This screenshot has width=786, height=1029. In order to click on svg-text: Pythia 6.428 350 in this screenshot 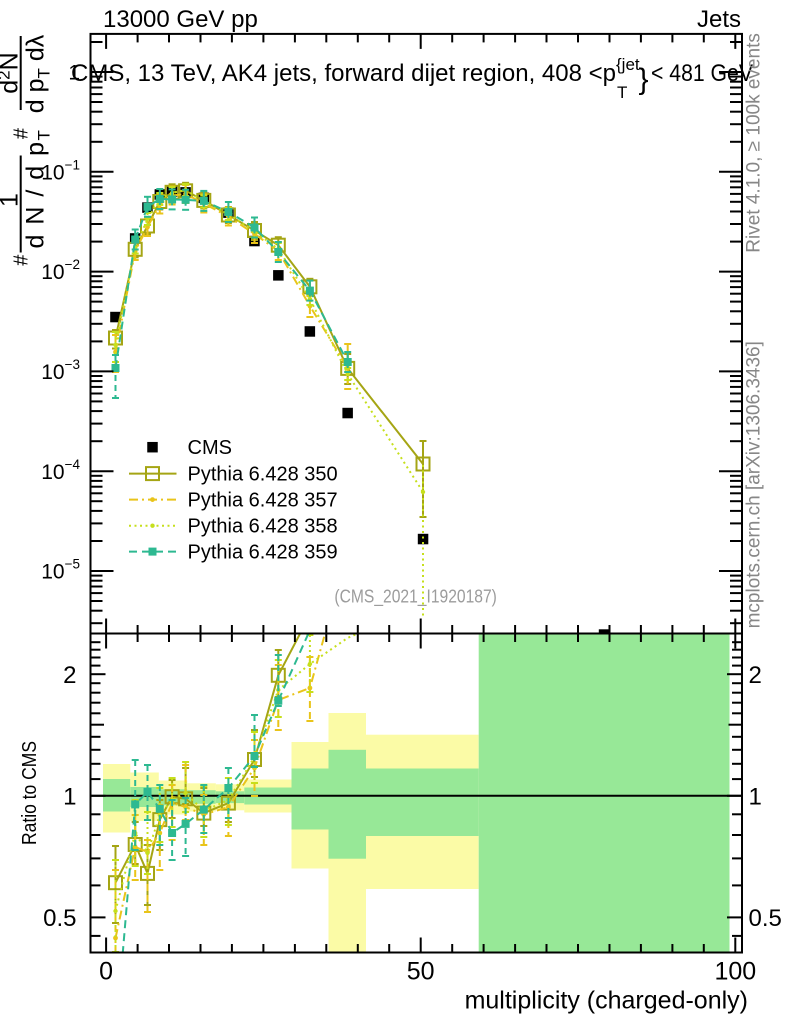, I will do `click(263, 475)`.